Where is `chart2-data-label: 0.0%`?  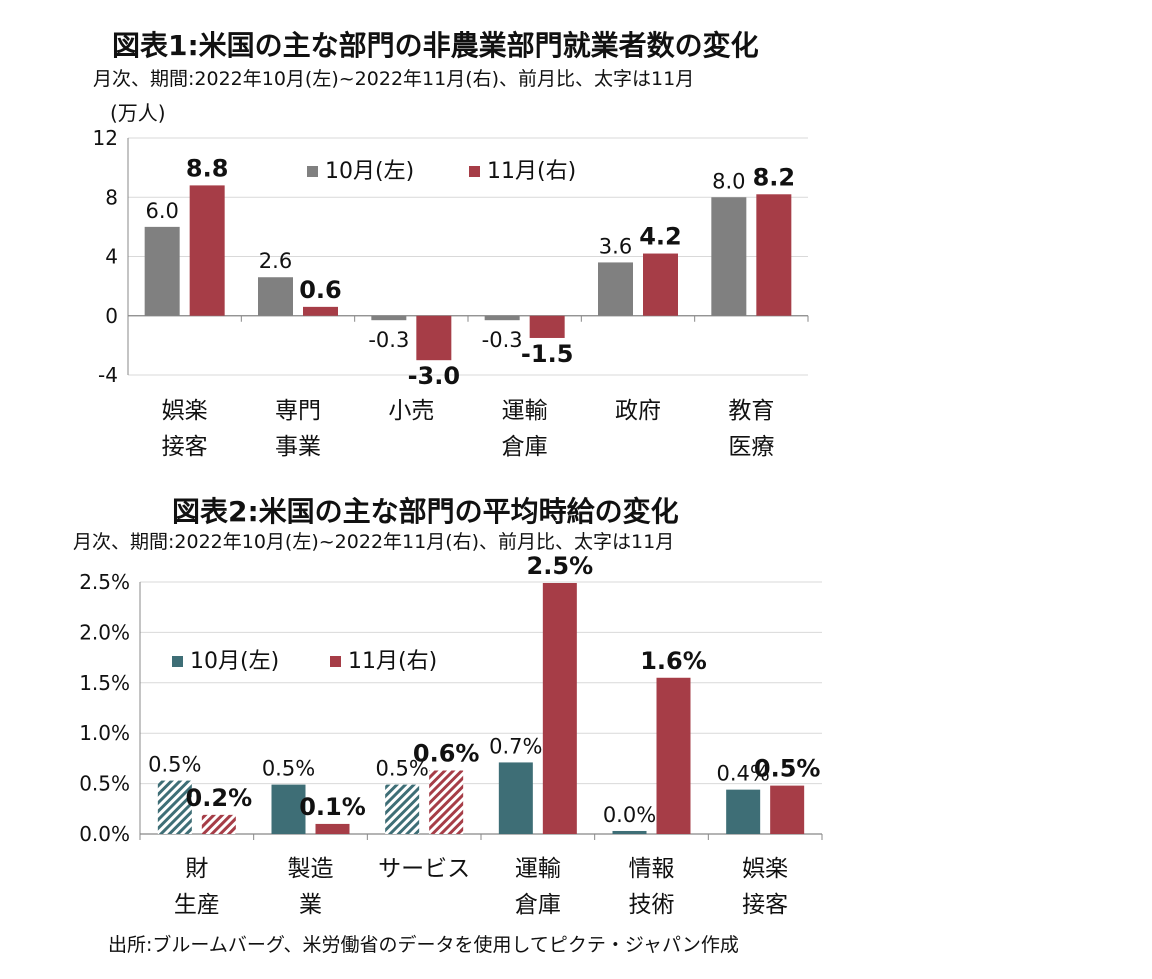 chart2-data-label: 0.0% is located at coordinates (629, 815).